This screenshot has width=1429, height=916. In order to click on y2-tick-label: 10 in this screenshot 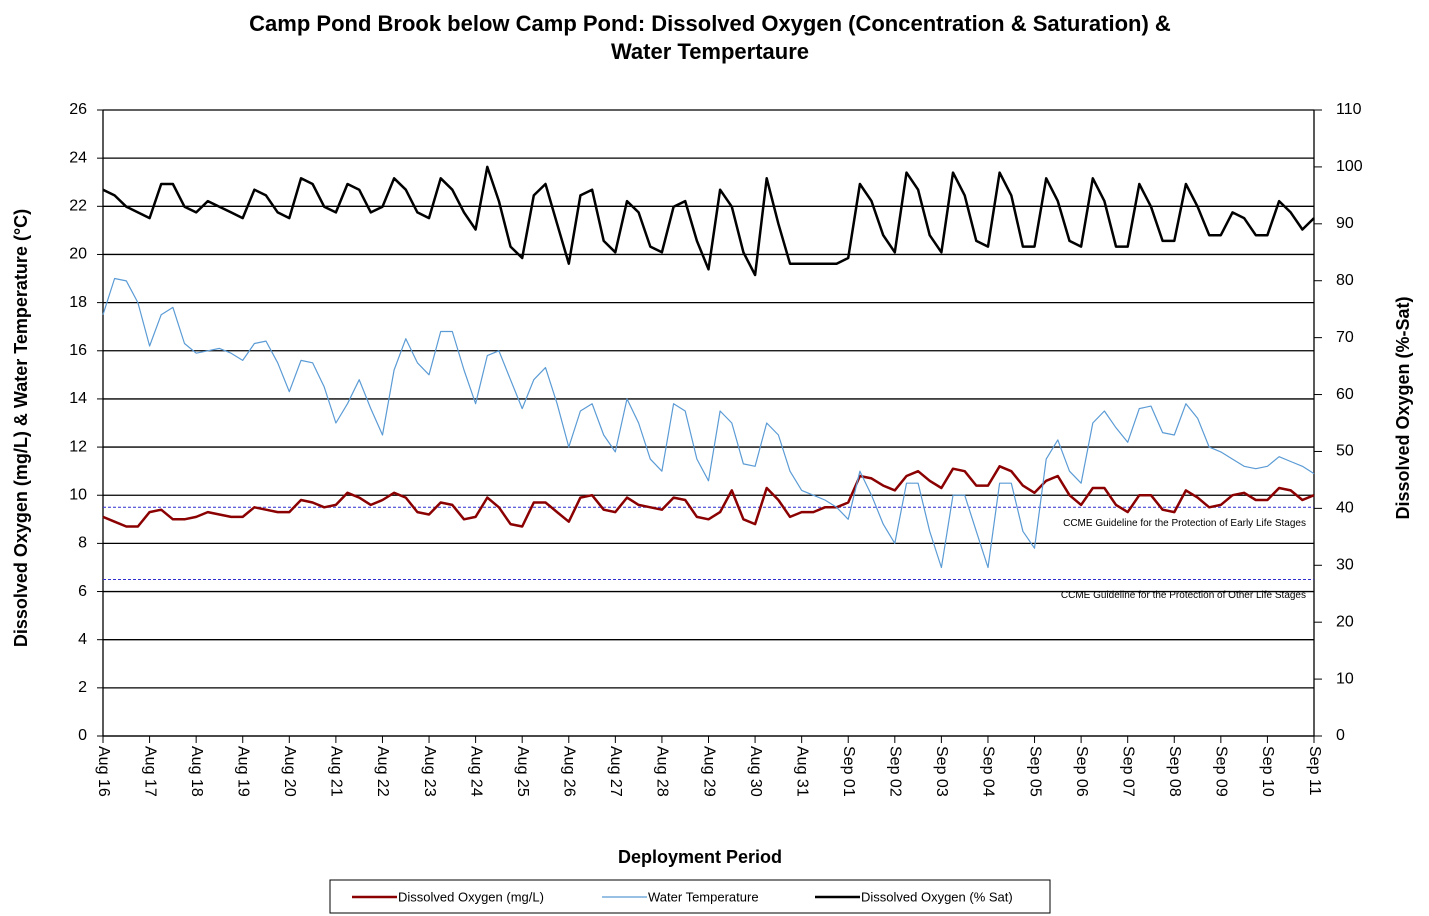, I will do `click(1345, 678)`.